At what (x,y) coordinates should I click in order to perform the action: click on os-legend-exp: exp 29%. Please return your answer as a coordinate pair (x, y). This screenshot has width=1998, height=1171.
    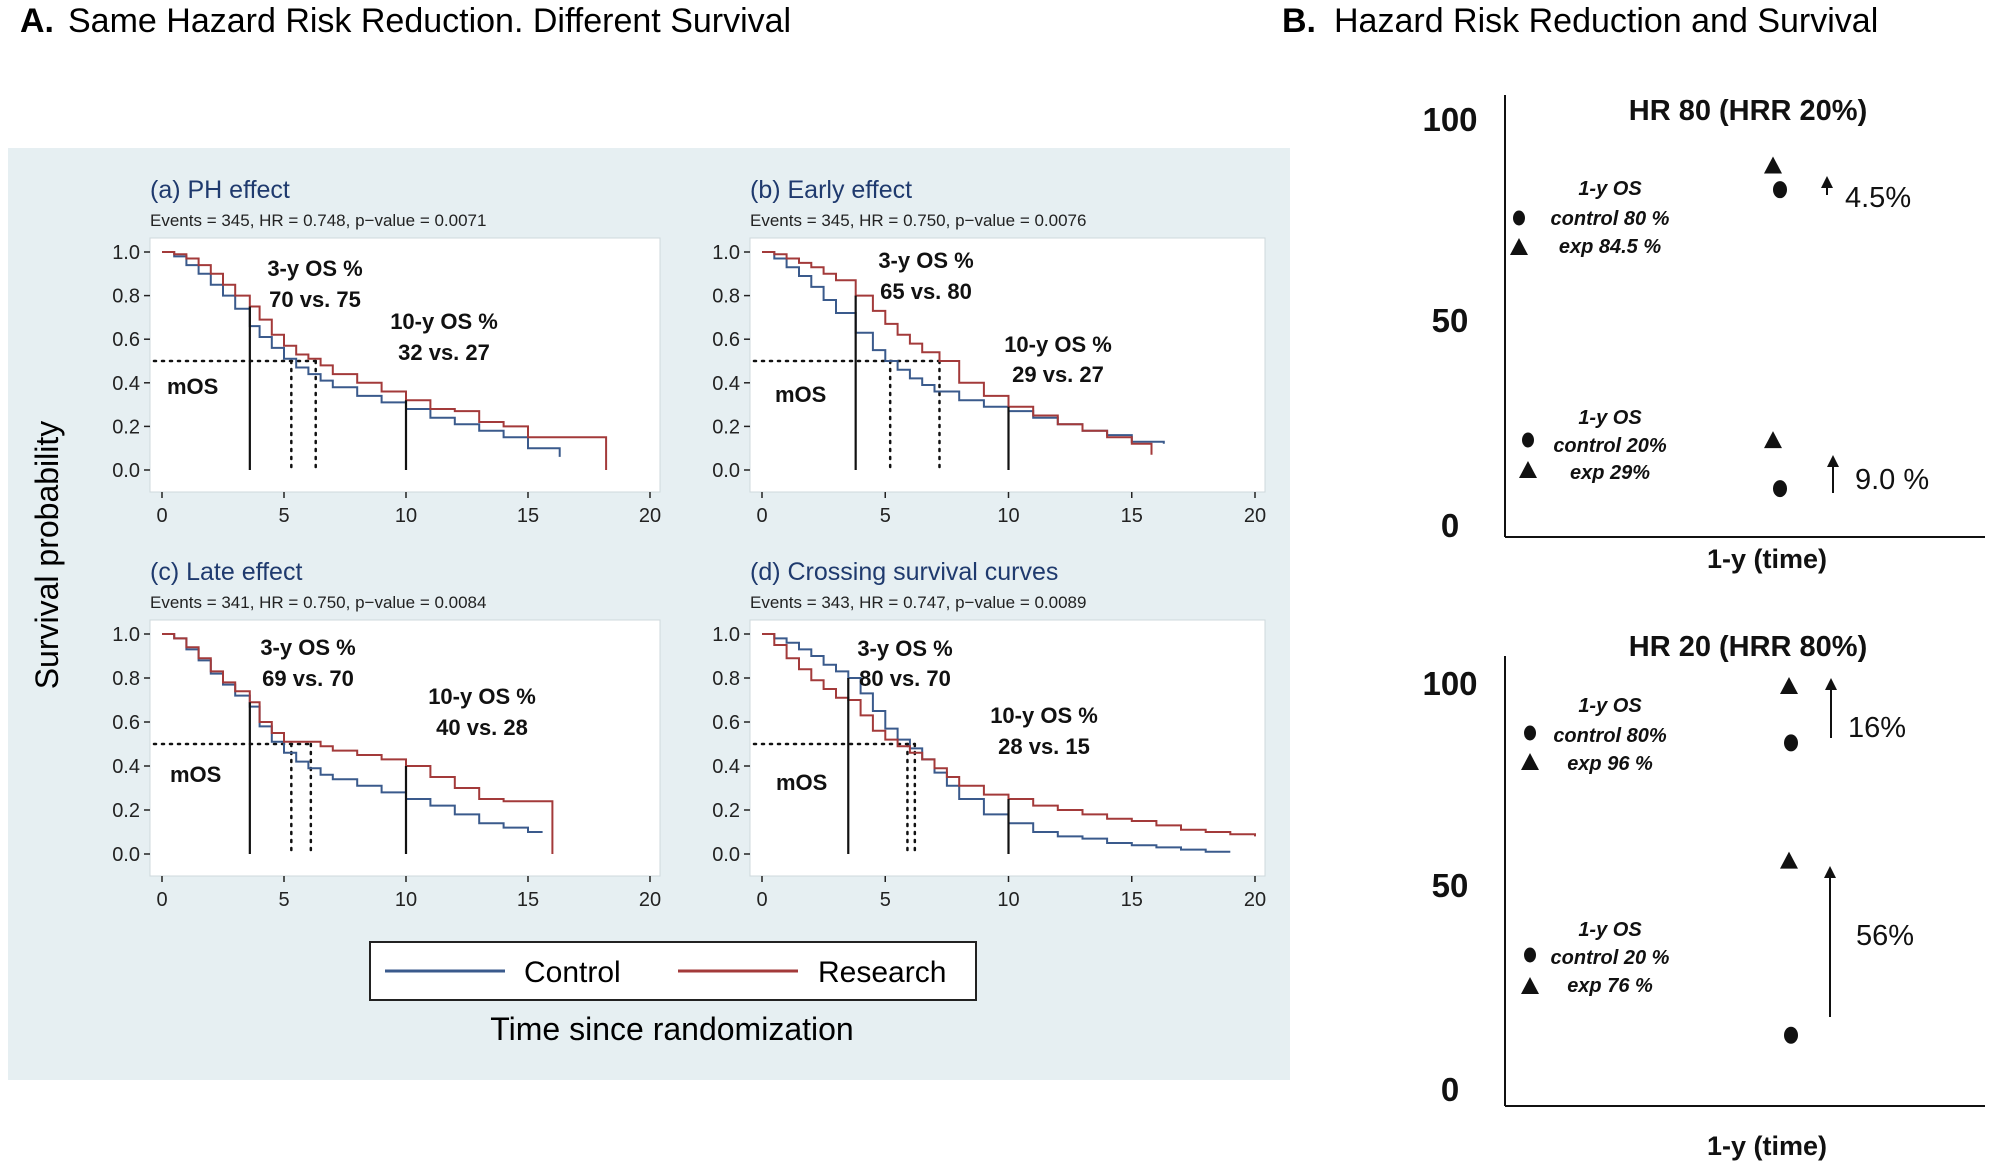
    Looking at the image, I should click on (1610, 473).